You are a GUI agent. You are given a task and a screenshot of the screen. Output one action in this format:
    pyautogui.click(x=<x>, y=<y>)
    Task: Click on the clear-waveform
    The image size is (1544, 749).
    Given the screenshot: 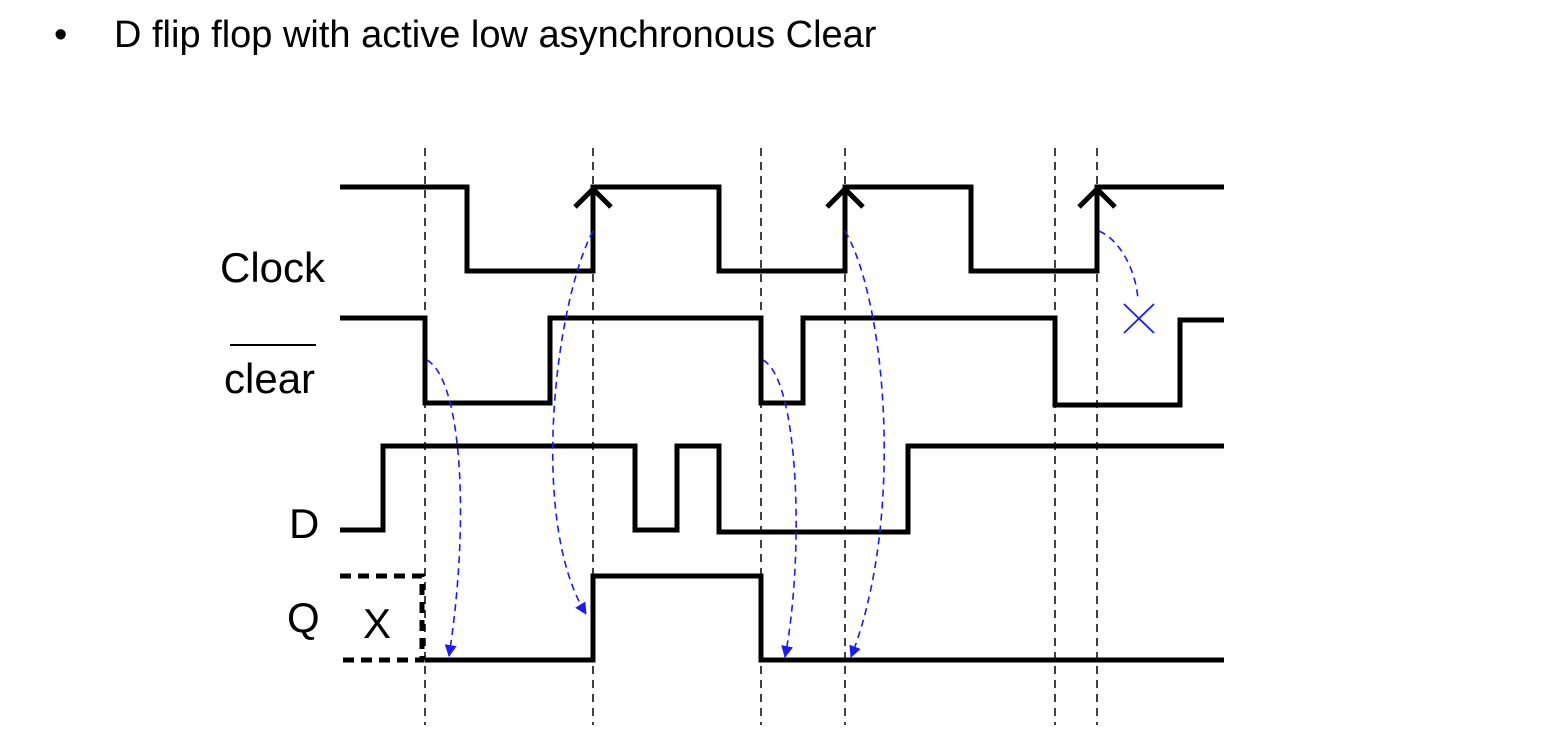 What is the action you would take?
    pyautogui.click(x=782, y=361)
    